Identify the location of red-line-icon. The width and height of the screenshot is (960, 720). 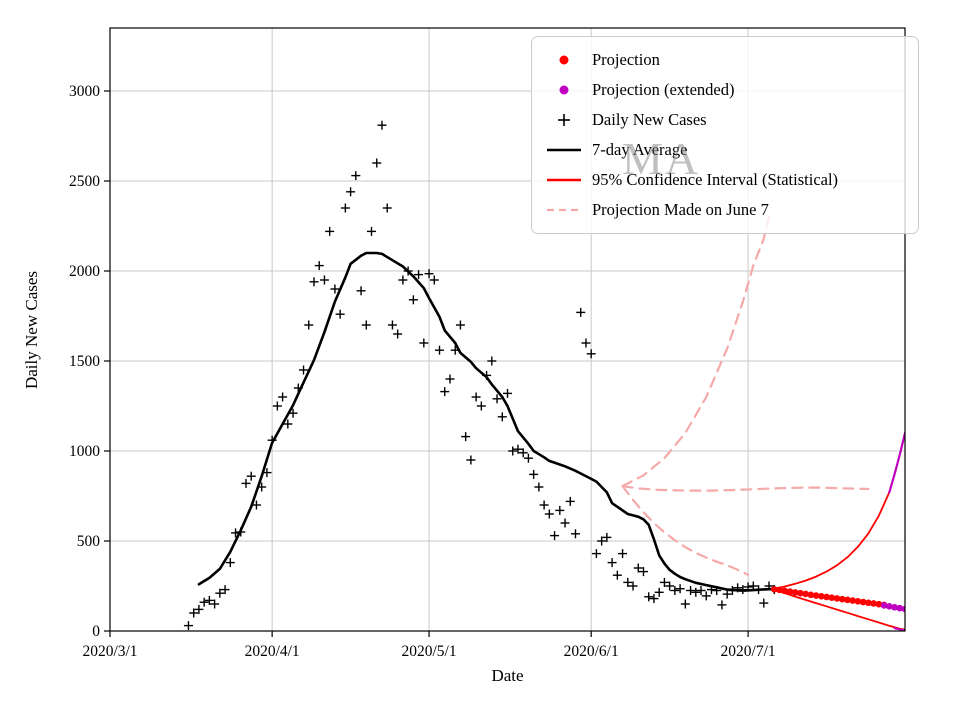
(564, 180).